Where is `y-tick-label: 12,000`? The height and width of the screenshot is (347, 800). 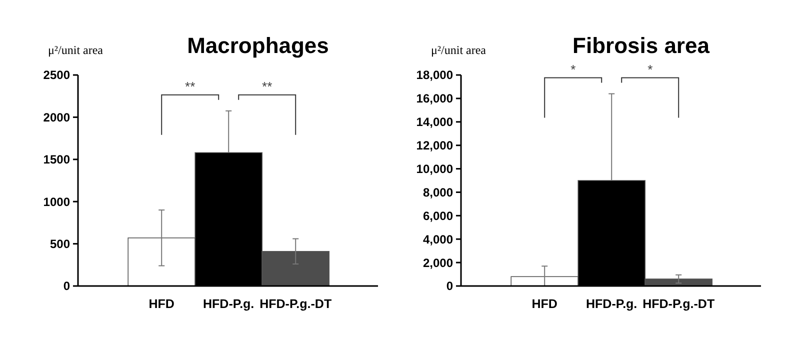
y-tick-label: 12,000 is located at coordinates (435, 145).